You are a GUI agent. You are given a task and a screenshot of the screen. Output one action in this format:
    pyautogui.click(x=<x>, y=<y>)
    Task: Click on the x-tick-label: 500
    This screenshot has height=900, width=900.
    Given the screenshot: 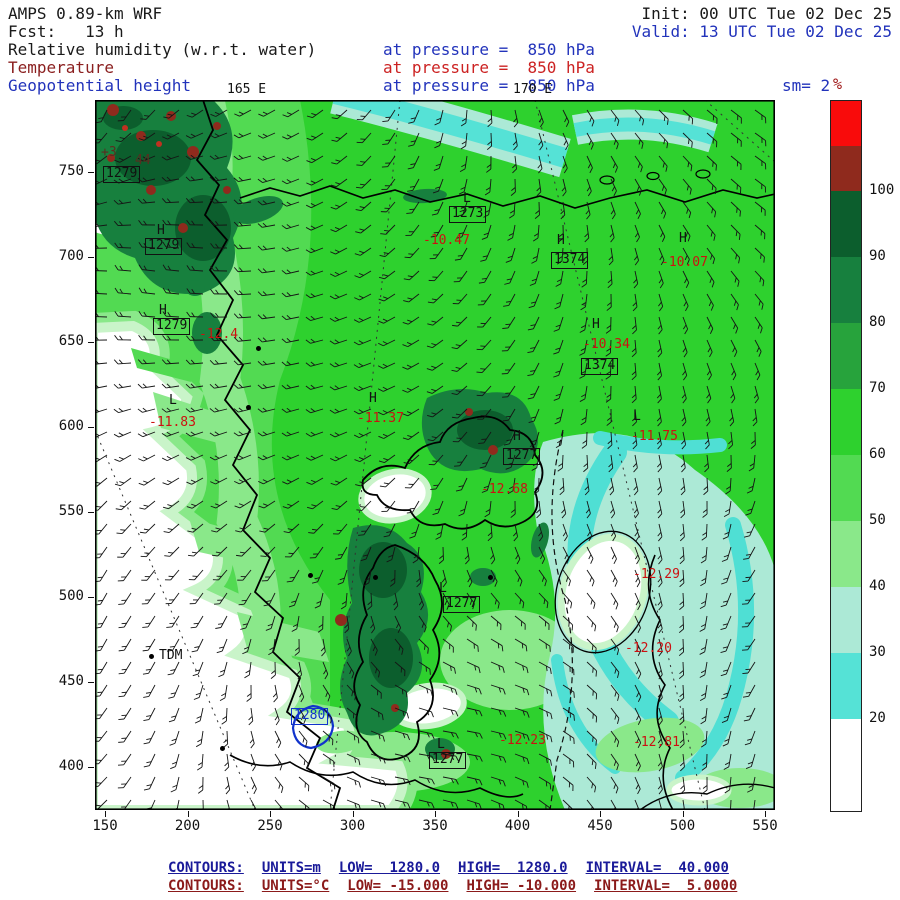 What is the action you would take?
    pyautogui.click(x=682, y=826)
    